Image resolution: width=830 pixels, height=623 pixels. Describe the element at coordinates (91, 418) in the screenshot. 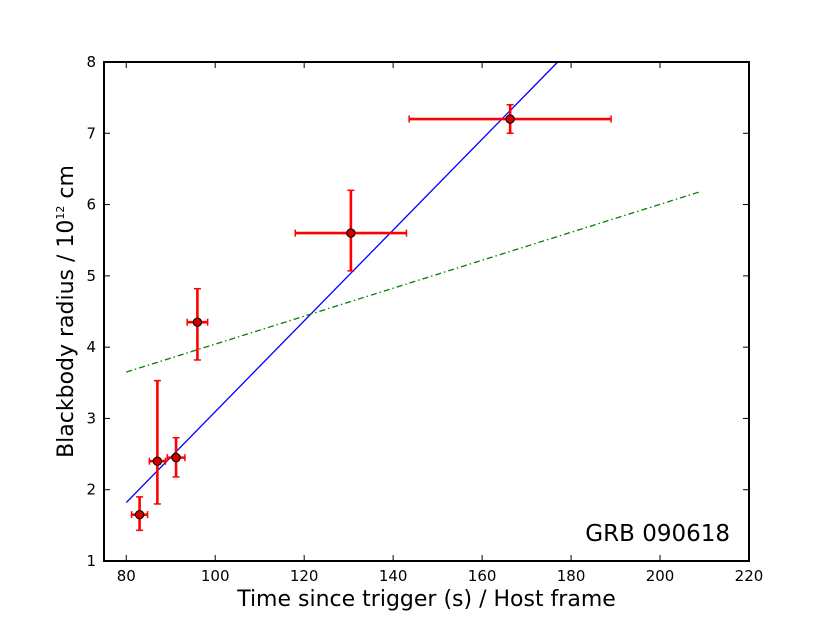

I see `y-tick-label-2: 3` at that location.